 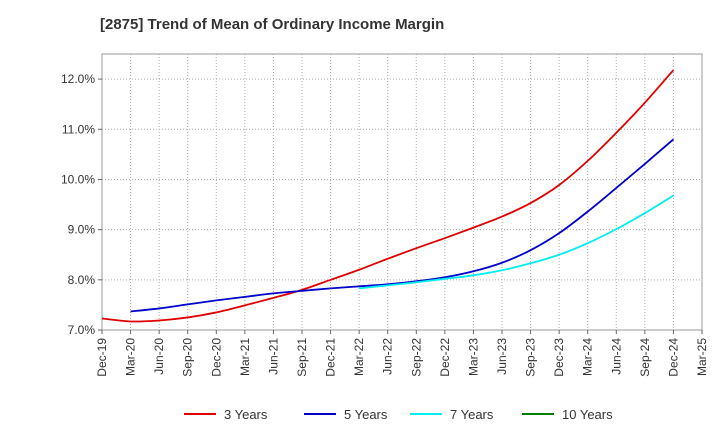 What do you see at coordinates (359, 357) in the screenshot?
I see `x-tick-label: Mar-22` at bounding box center [359, 357].